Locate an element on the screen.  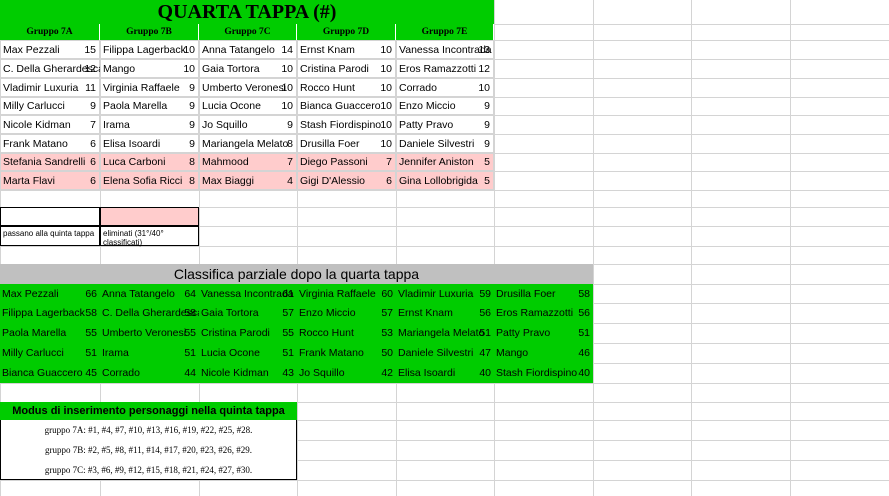
score: 47 is located at coordinates (485, 353).